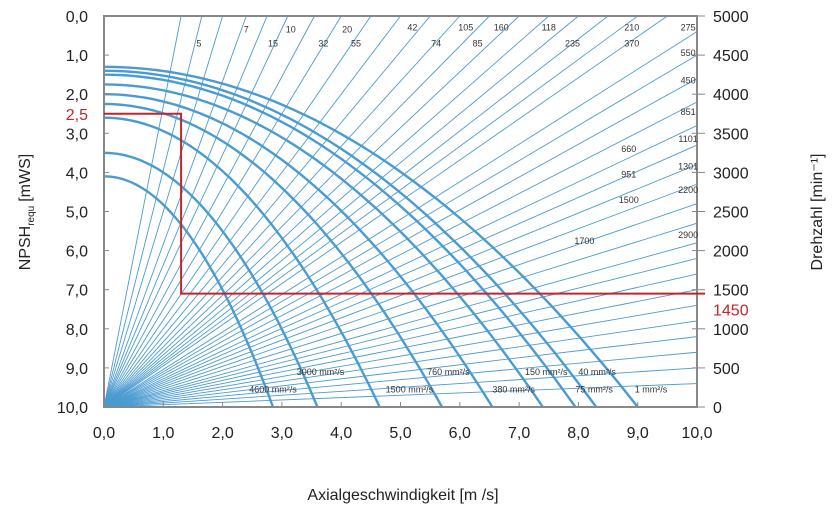 The width and height of the screenshot is (836, 508). I want to click on ray-label: 118, so click(549, 28).